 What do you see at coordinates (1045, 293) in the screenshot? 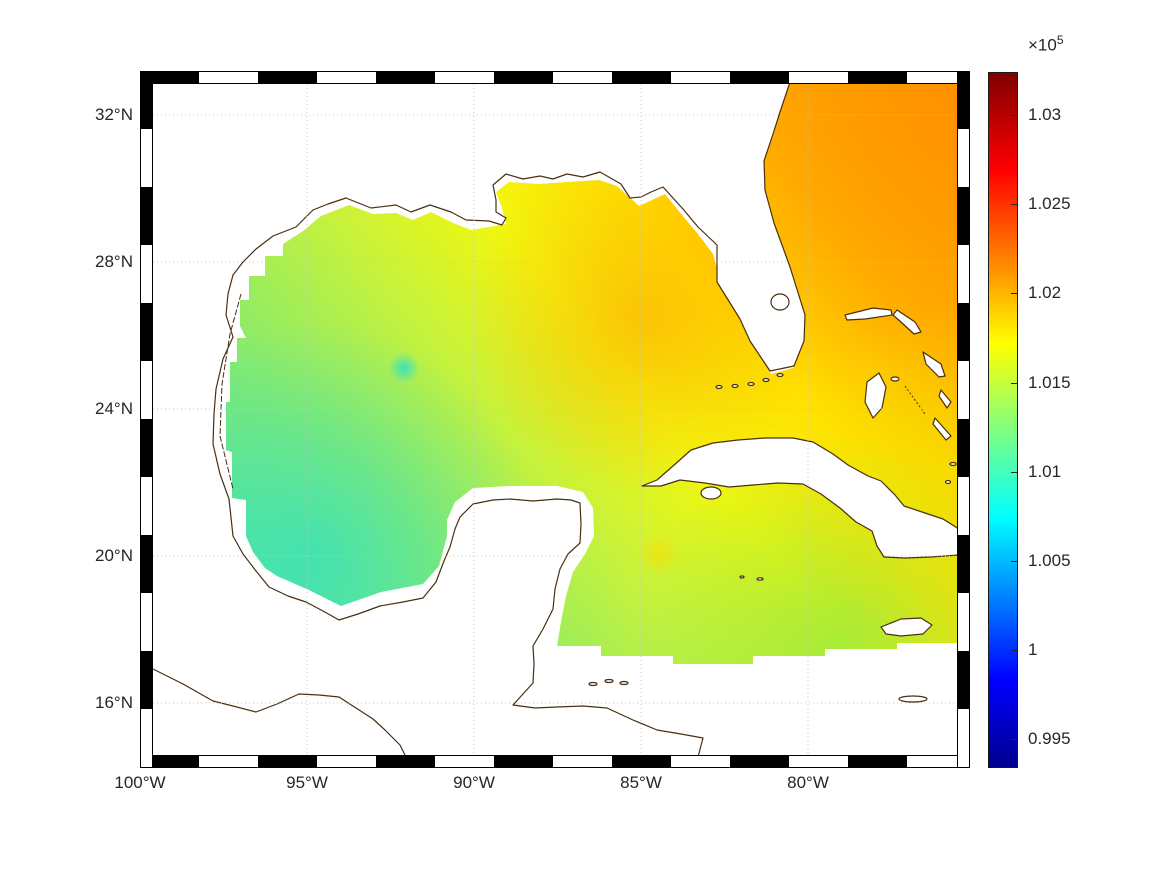
I see `colorbar-tick-label: 1.02` at bounding box center [1045, 293].